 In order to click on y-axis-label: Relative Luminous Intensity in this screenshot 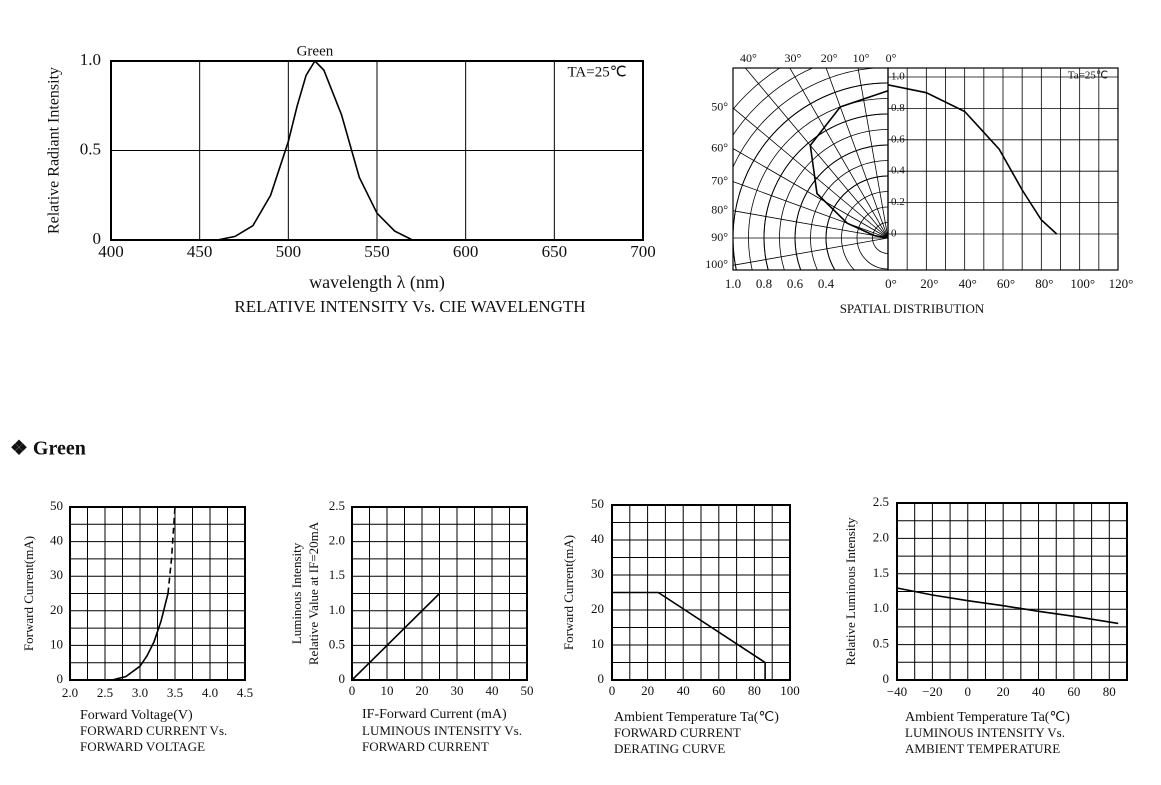, I will do `click(850, 591)`.